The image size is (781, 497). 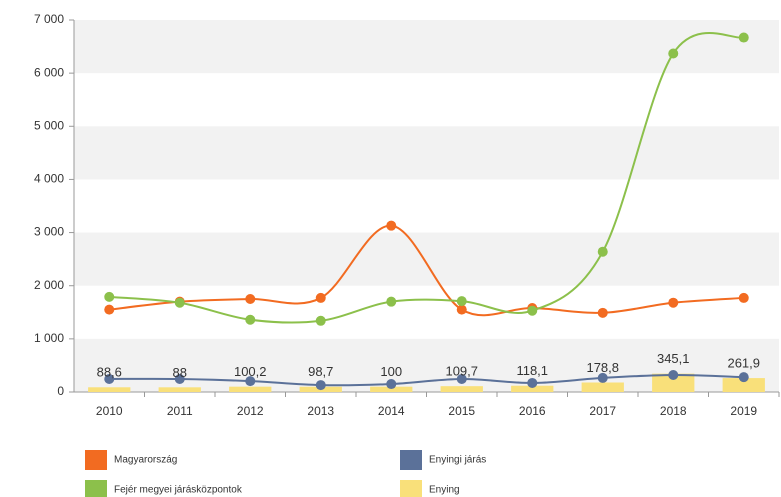 I want to click on y-tick-label: 3 000, so click(x=49, y=232).